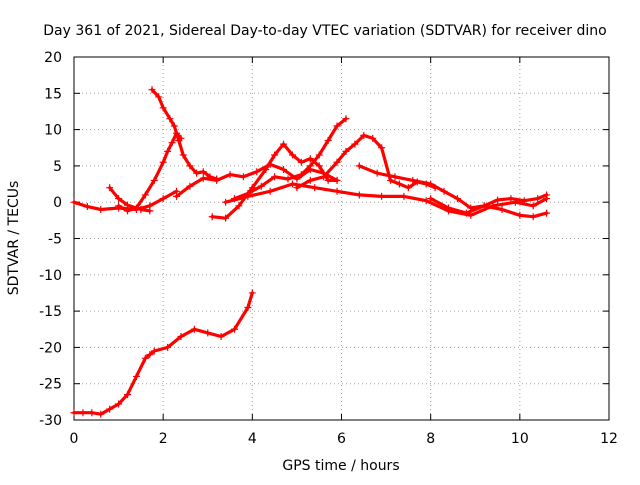 The image size is (640, 485). I want to click on y-tick-label: -10, so click(50, 276).